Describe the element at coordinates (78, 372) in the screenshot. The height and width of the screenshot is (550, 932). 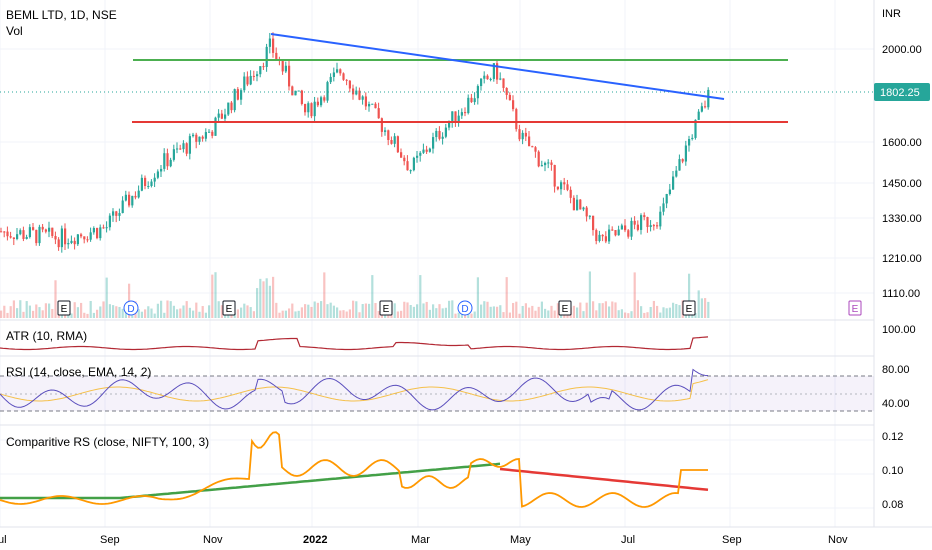
I see `rsi-label: RSI (14, close, EMA, 14, 2)` at that location.